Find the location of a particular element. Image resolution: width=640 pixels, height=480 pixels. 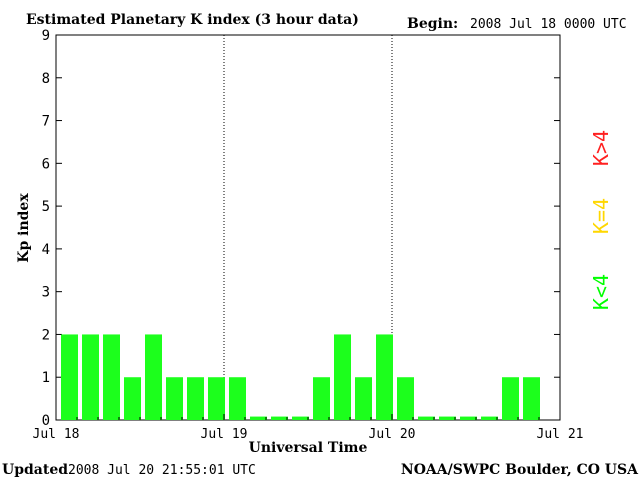

y-tick-label: 7 is located at coordinates (46, 122).